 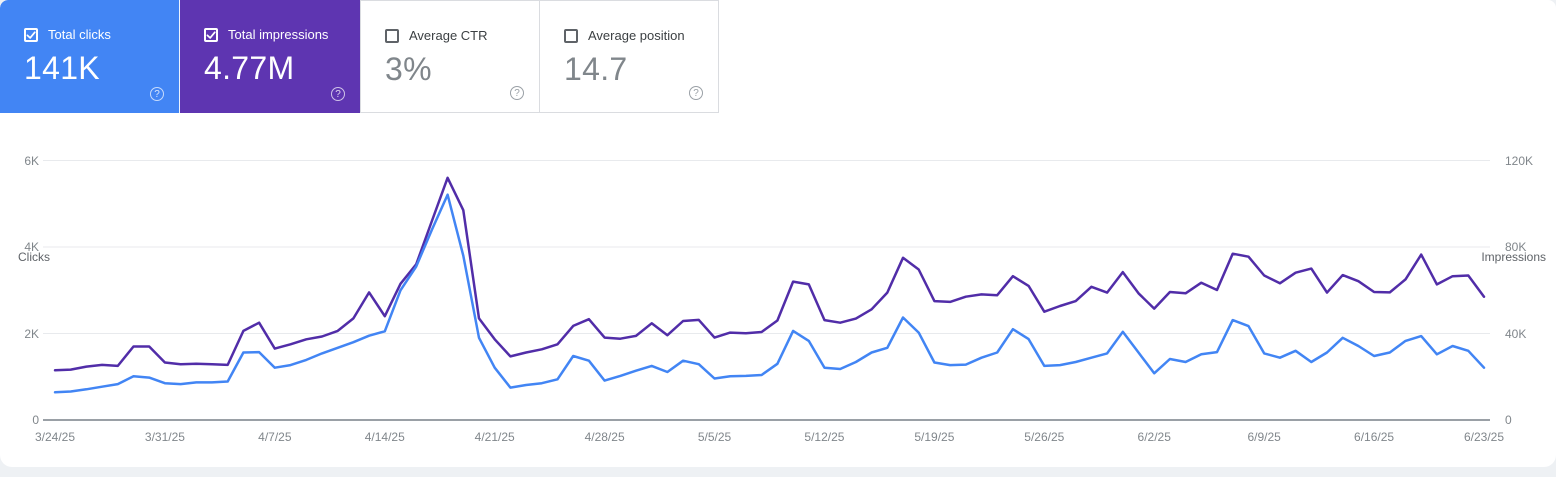 What do you see at coordinates (596, 69) in the screenshot?
I see `metric-card-value: 14.7` at bounding box center [596, 69].